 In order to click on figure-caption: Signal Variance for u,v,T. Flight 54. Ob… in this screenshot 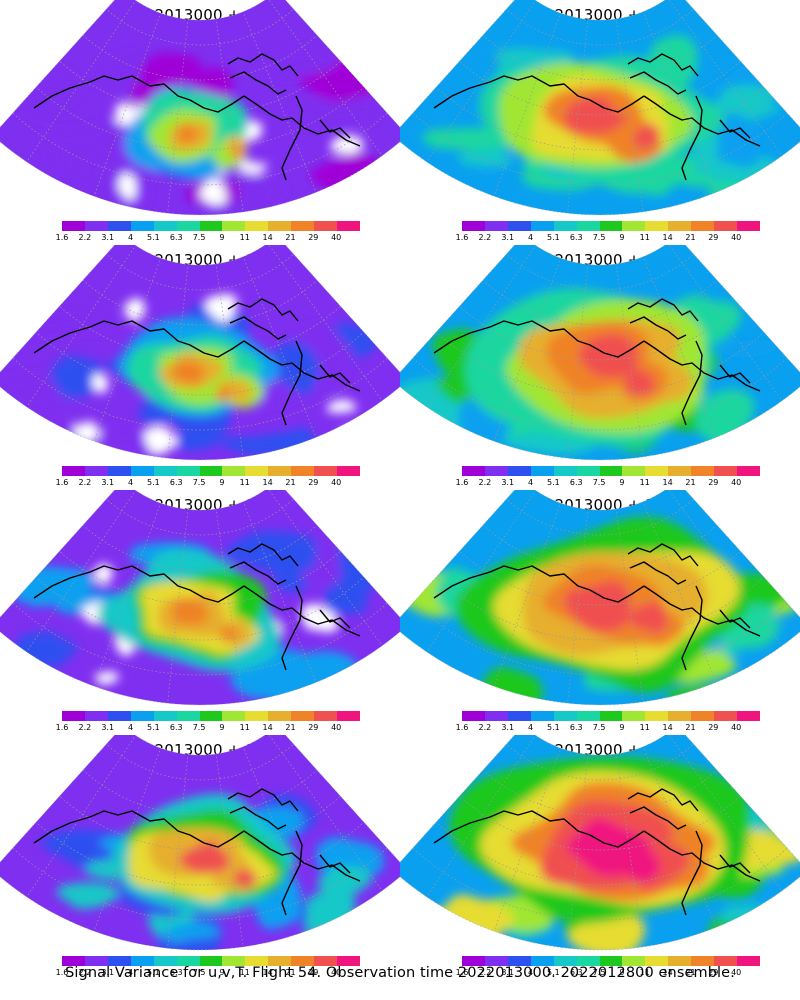, I will do `click(400, 973)`.